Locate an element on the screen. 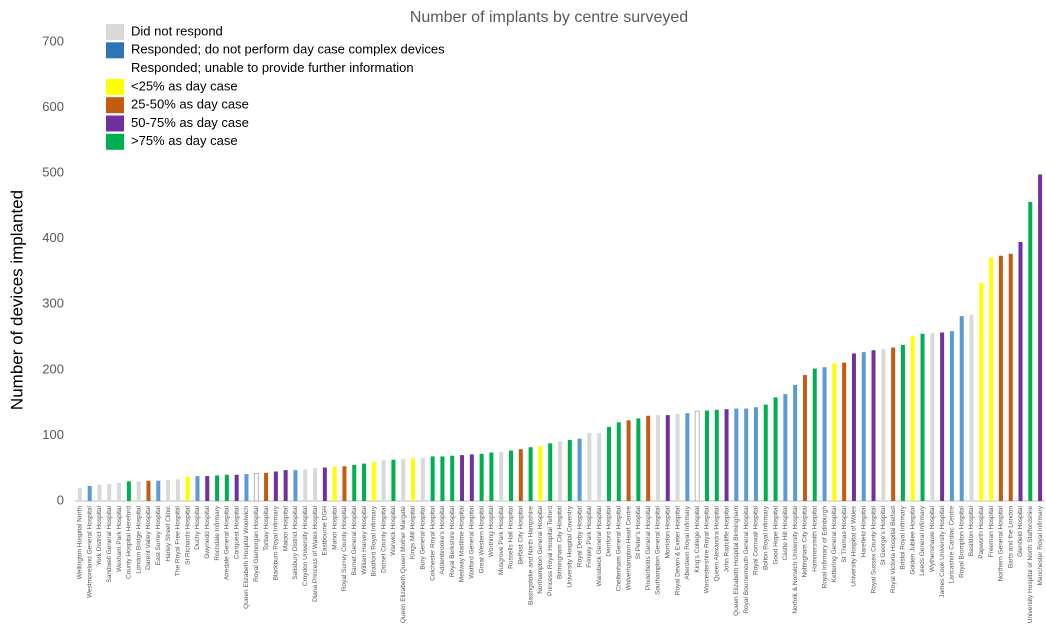 This screenshot has height=638, width=1046. y-tick-label: 100 is located at coordinates (53, 434).